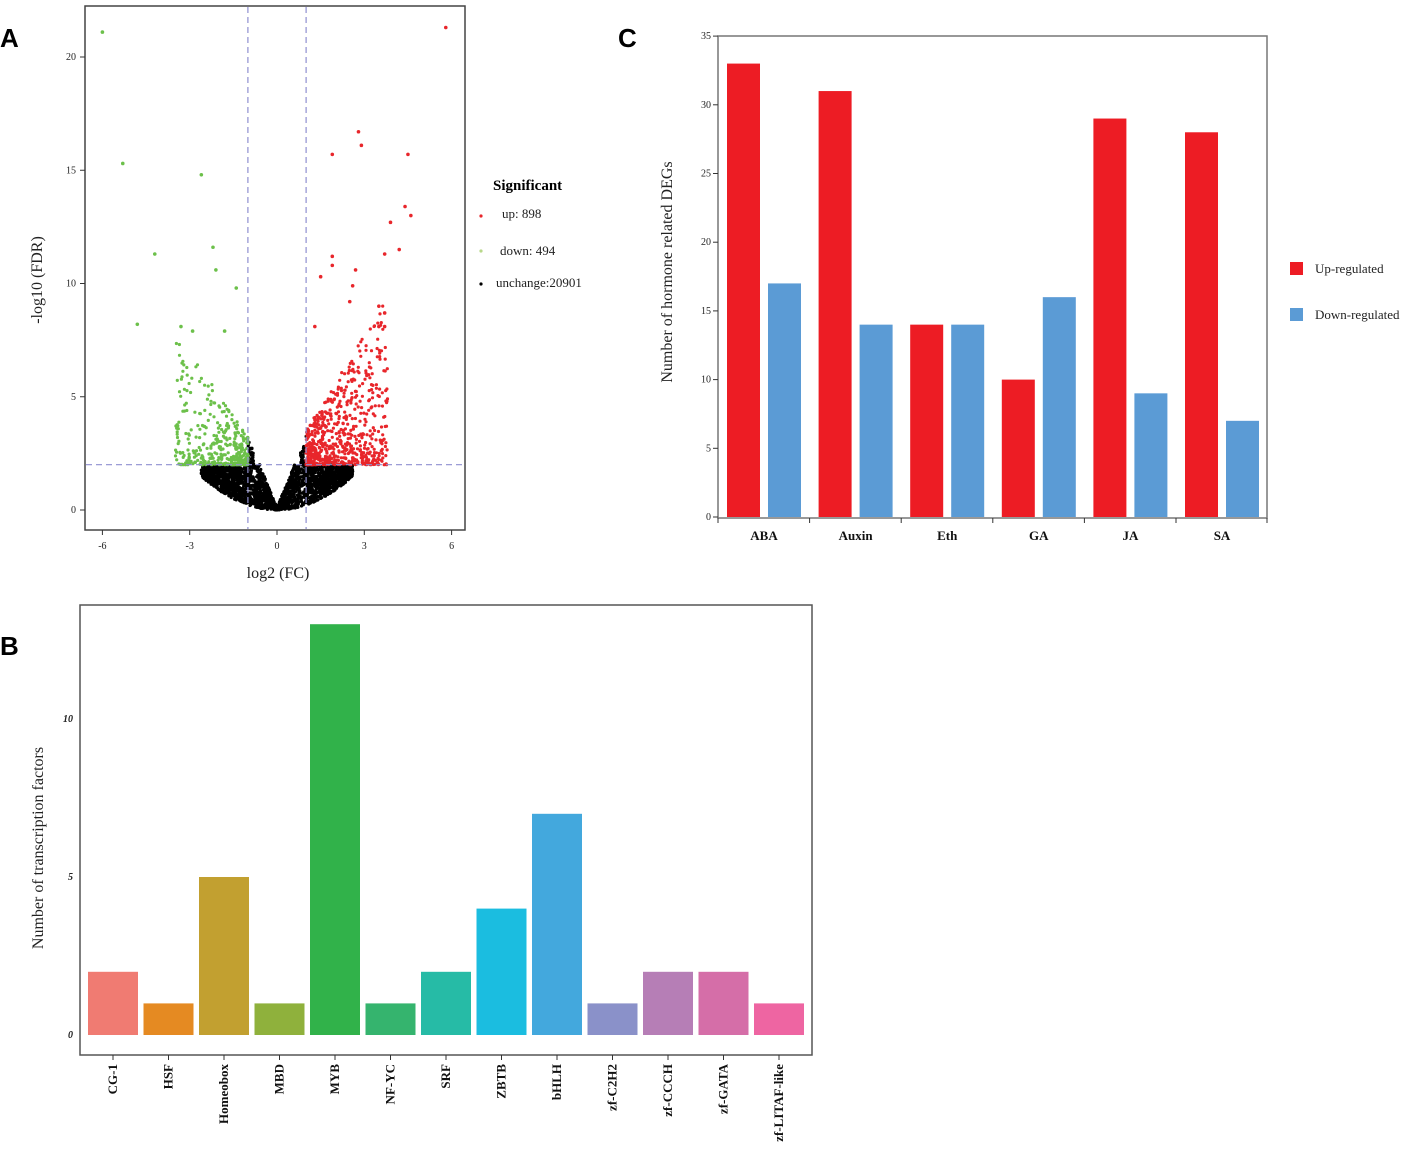 The image size is (1413, 1161). What do you see at coordinates (70, 1035) in the screenshot?
I see `y-tick-label: 0` at bounding box center [70, 1035].